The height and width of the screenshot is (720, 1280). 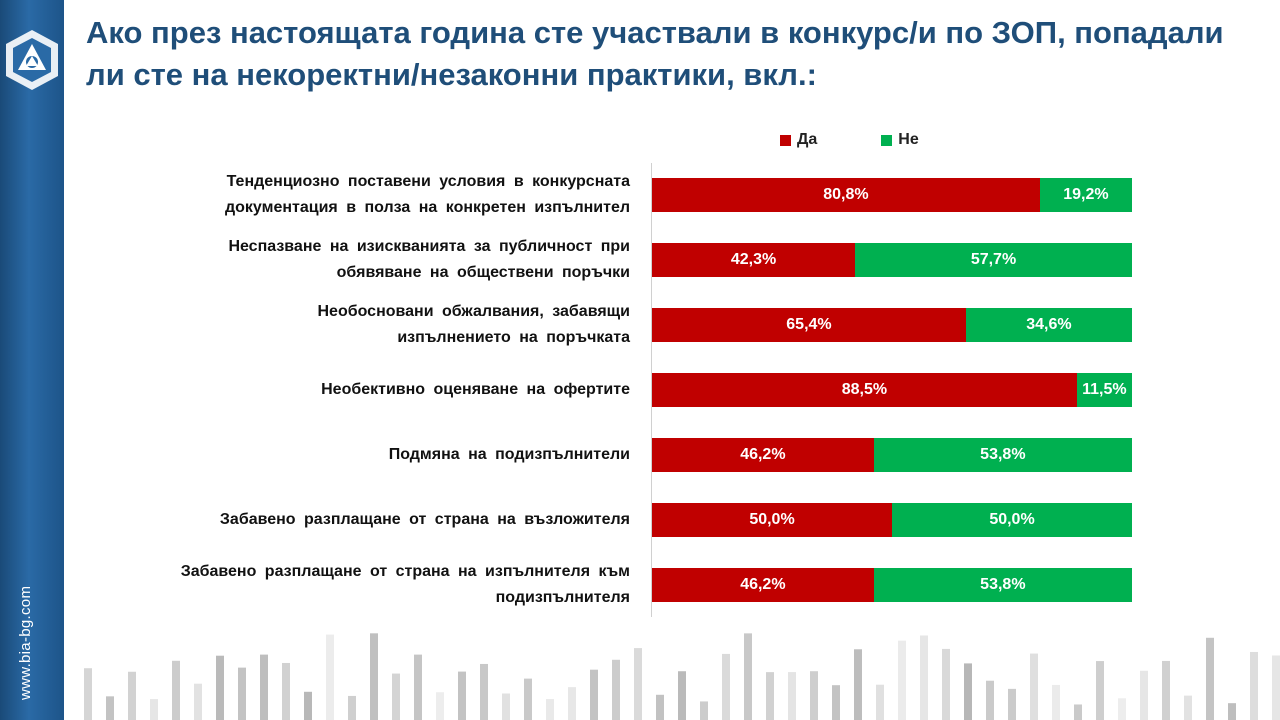 I want to click on bar-segment-no: 11,5%, so click(x=1104, y=390).